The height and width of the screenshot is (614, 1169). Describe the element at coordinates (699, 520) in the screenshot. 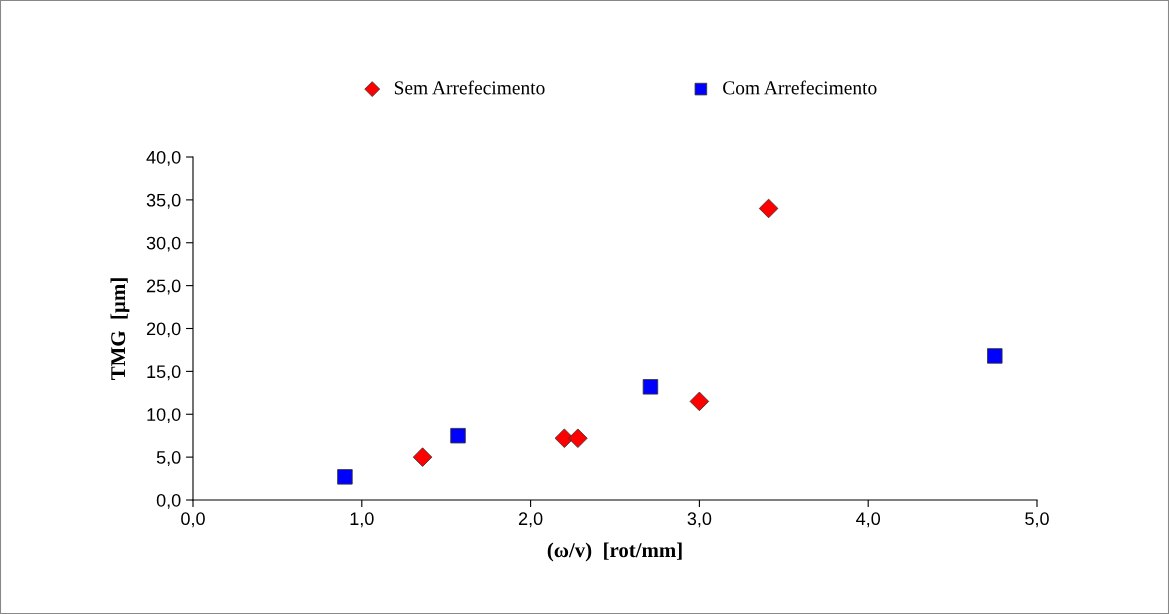

I see `x-tick-label: 3,0` at that location.